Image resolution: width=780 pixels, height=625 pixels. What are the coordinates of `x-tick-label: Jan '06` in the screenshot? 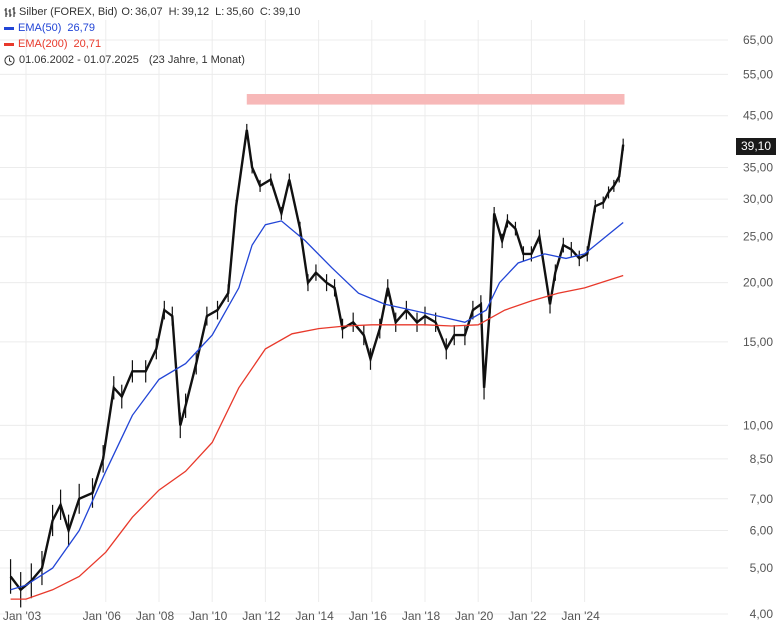 It's located at (102, 616).